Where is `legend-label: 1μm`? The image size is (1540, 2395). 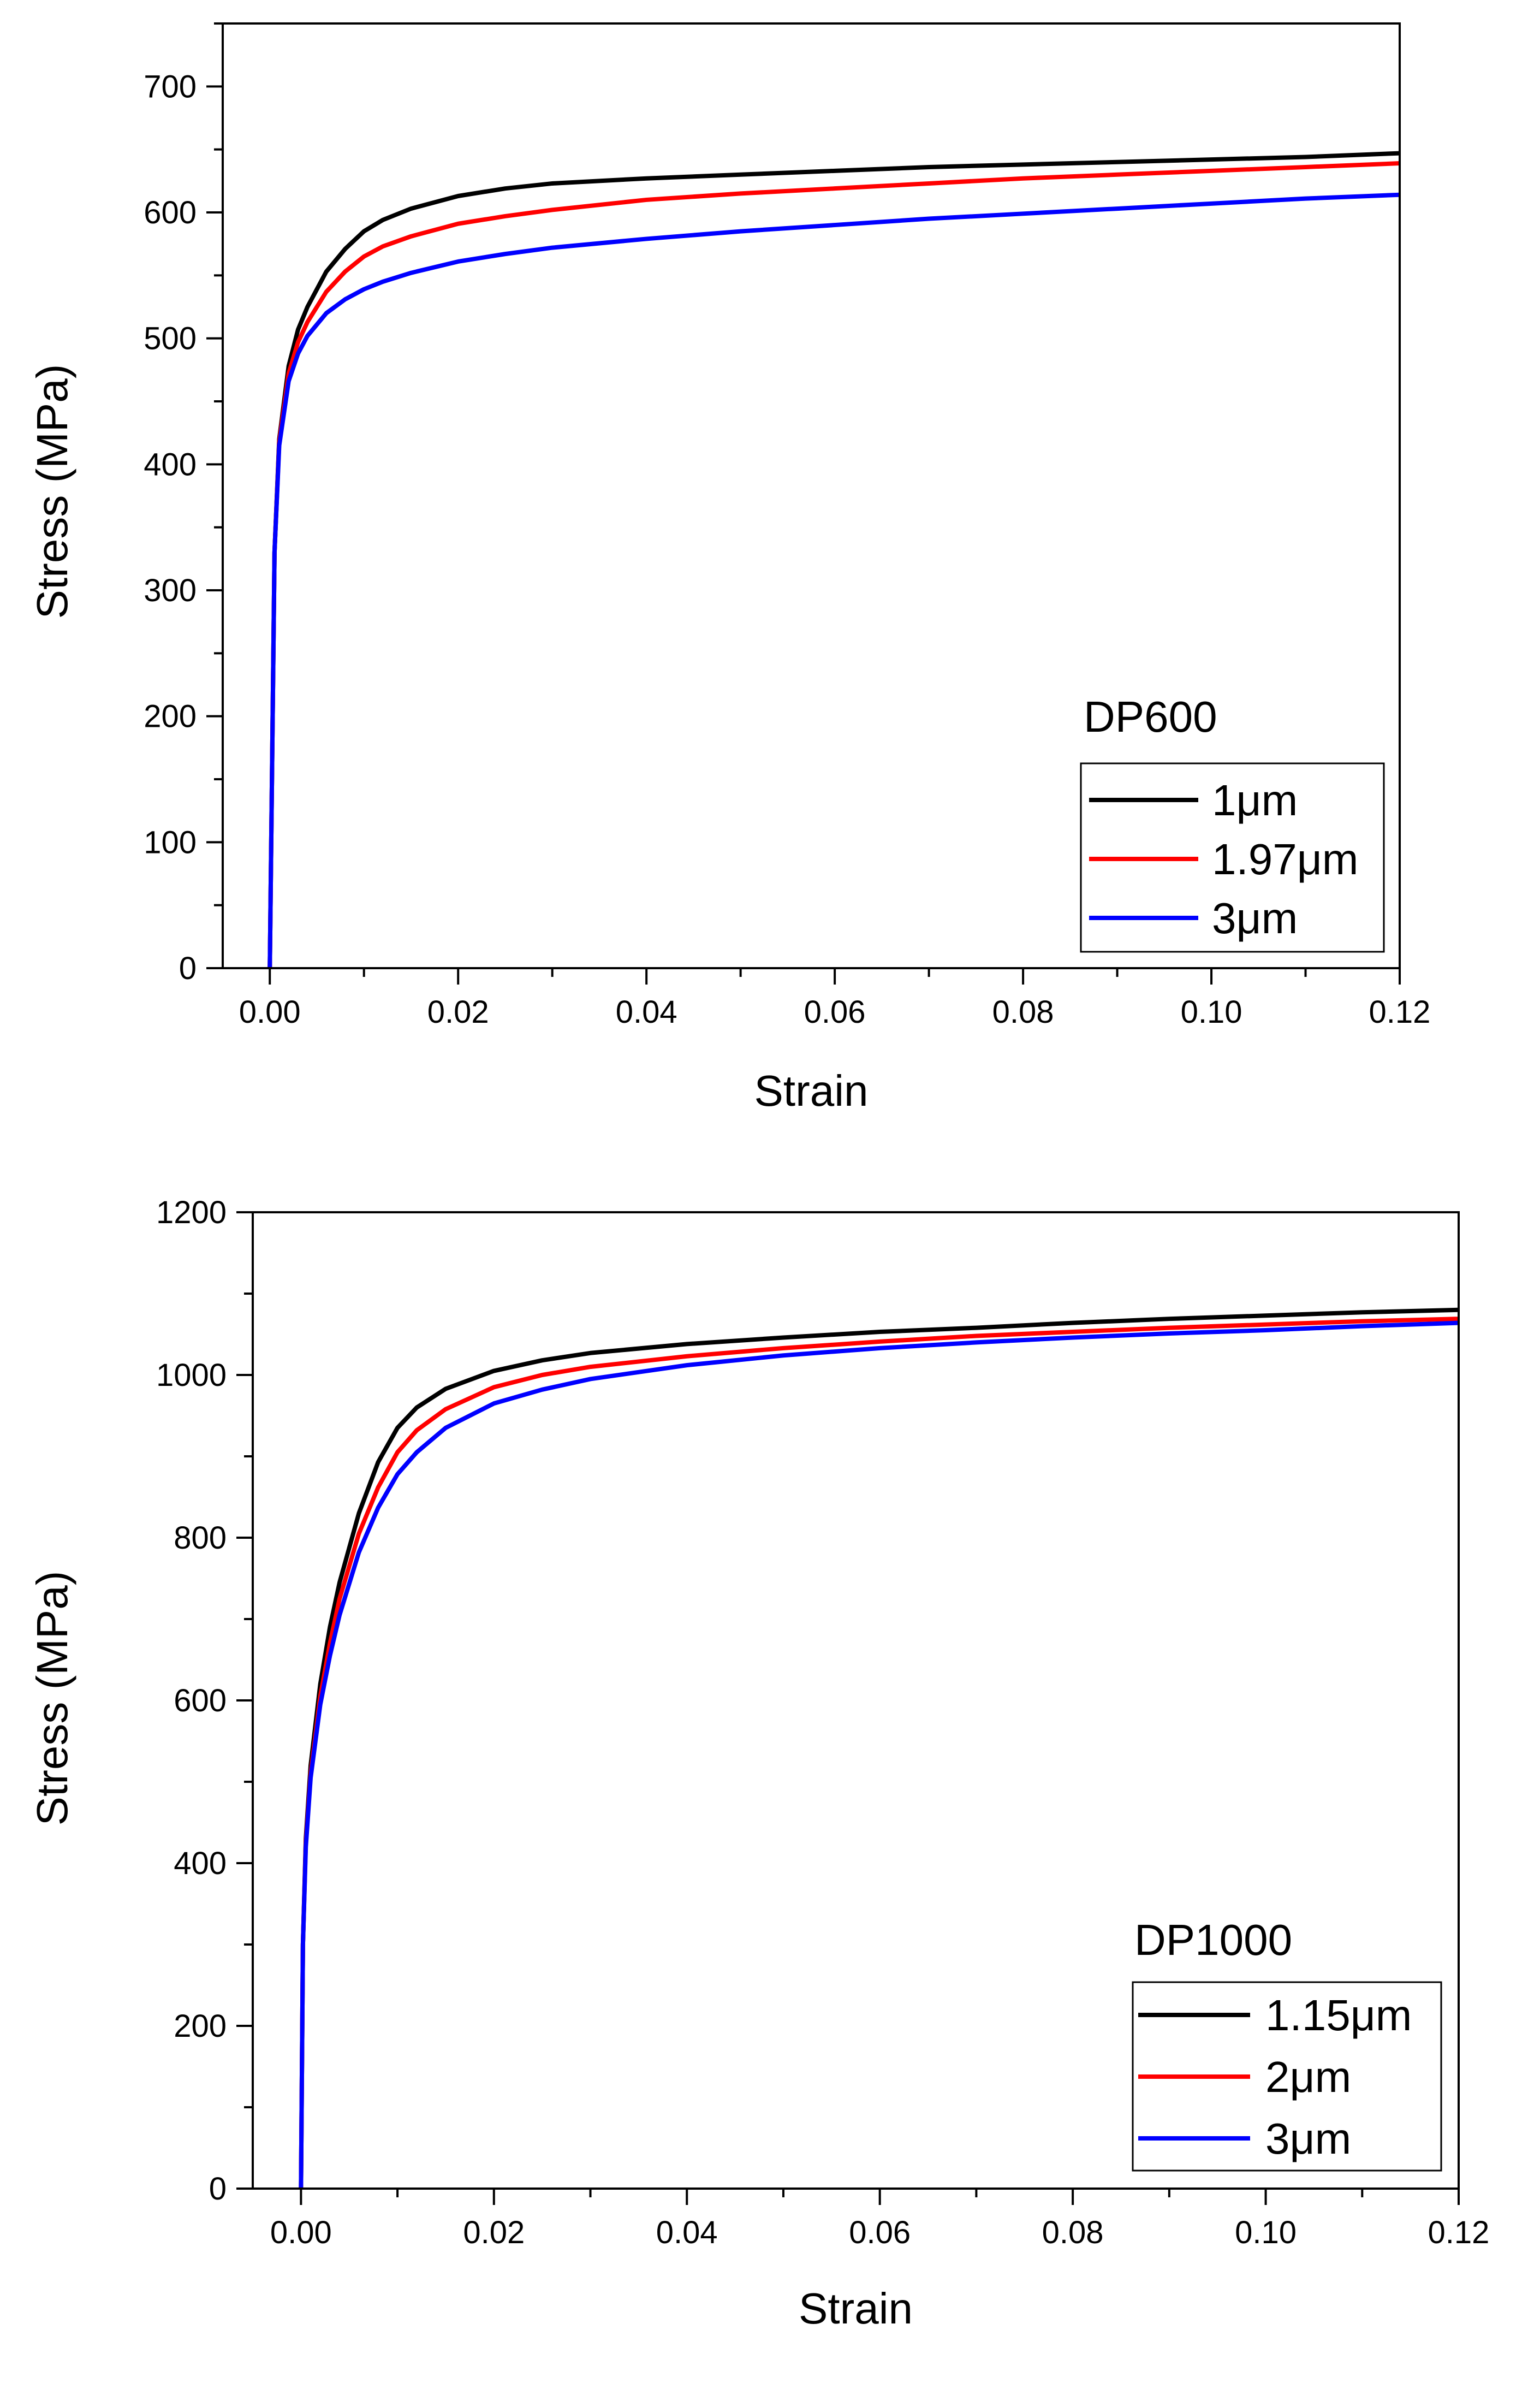 legend-label: 1μm is located at coordinates (1255, 800).